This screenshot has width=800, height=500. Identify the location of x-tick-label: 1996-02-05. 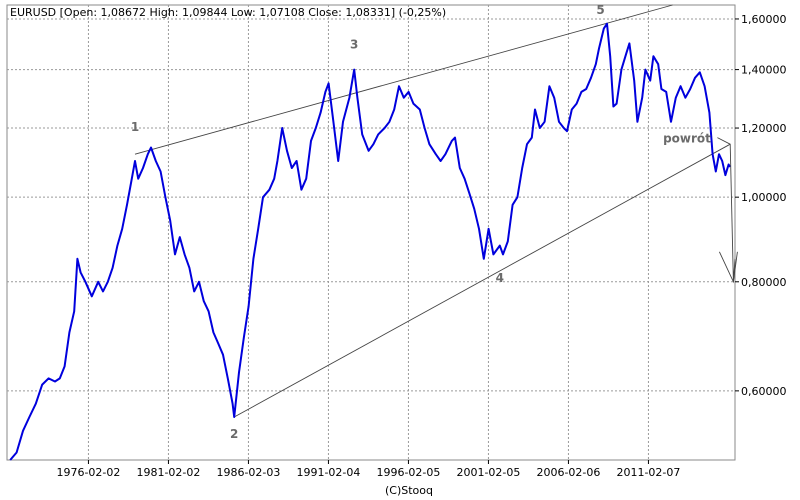
(408, 472).